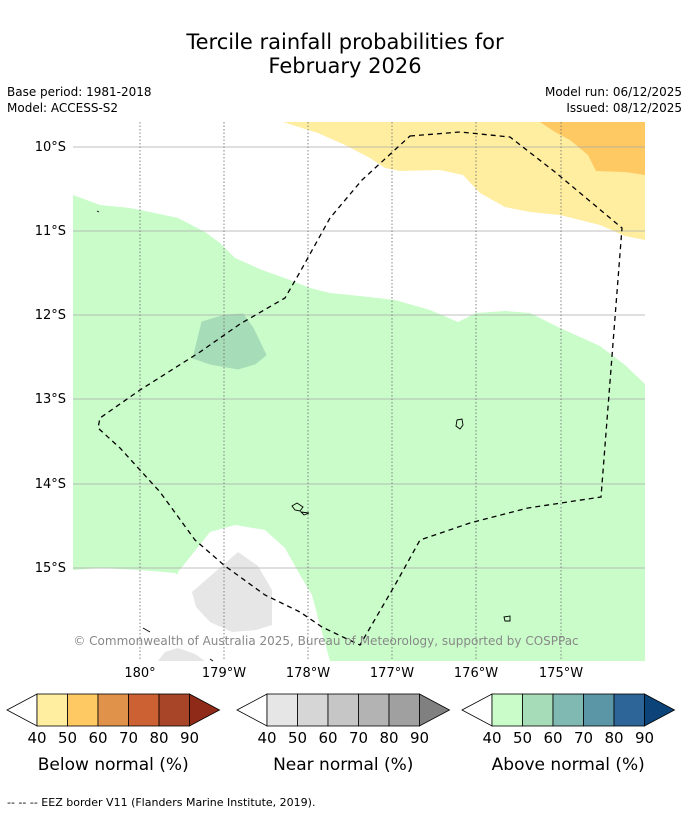 The width and height of the screenshot is (690, 816). Describe the element at coordinates (624, 108) in the screenshot. I see `issued-date: Issued: 08/12/2025` at that location.